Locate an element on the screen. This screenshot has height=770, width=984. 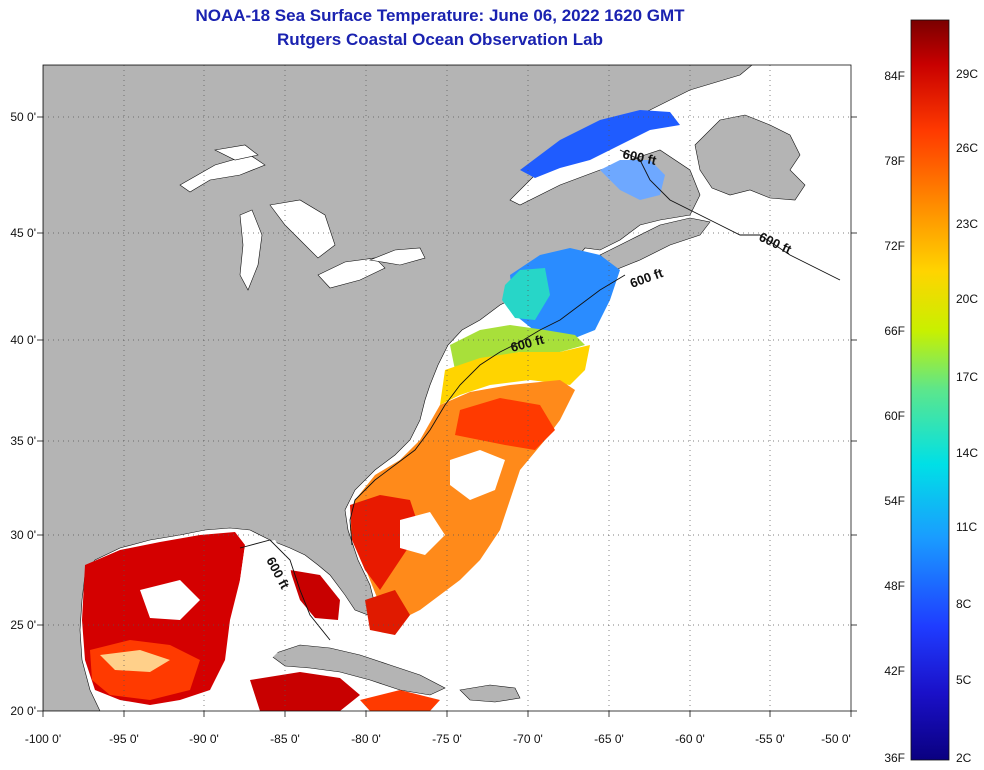
lat-label-25: 25 0' is located at coordinates (23, 625).